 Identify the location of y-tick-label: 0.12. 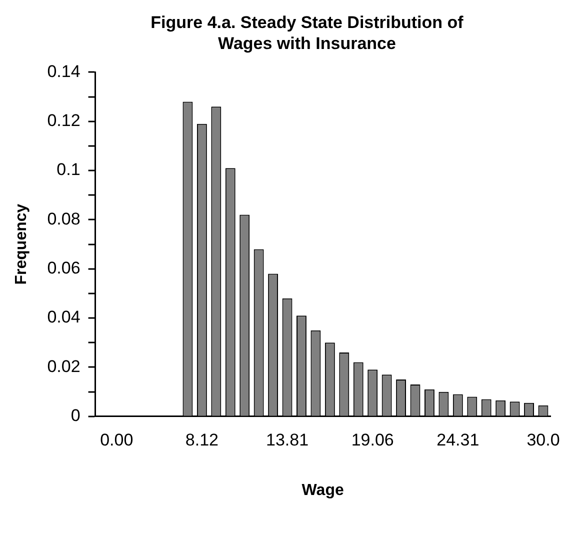
(63, 120).